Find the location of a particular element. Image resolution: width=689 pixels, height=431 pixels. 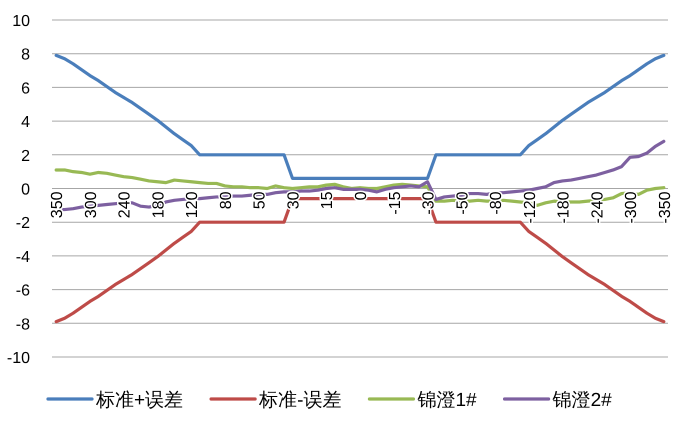

xtick: -15 is located at coordinates (395, 203).